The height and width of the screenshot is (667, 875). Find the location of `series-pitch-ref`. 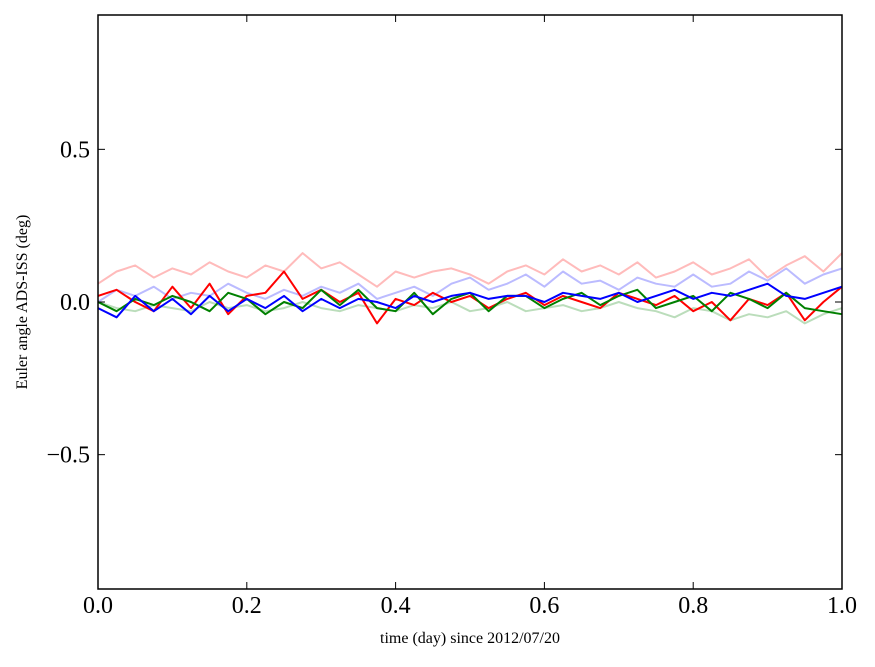

series-pitch-ref is located at coordinates (470, 285).